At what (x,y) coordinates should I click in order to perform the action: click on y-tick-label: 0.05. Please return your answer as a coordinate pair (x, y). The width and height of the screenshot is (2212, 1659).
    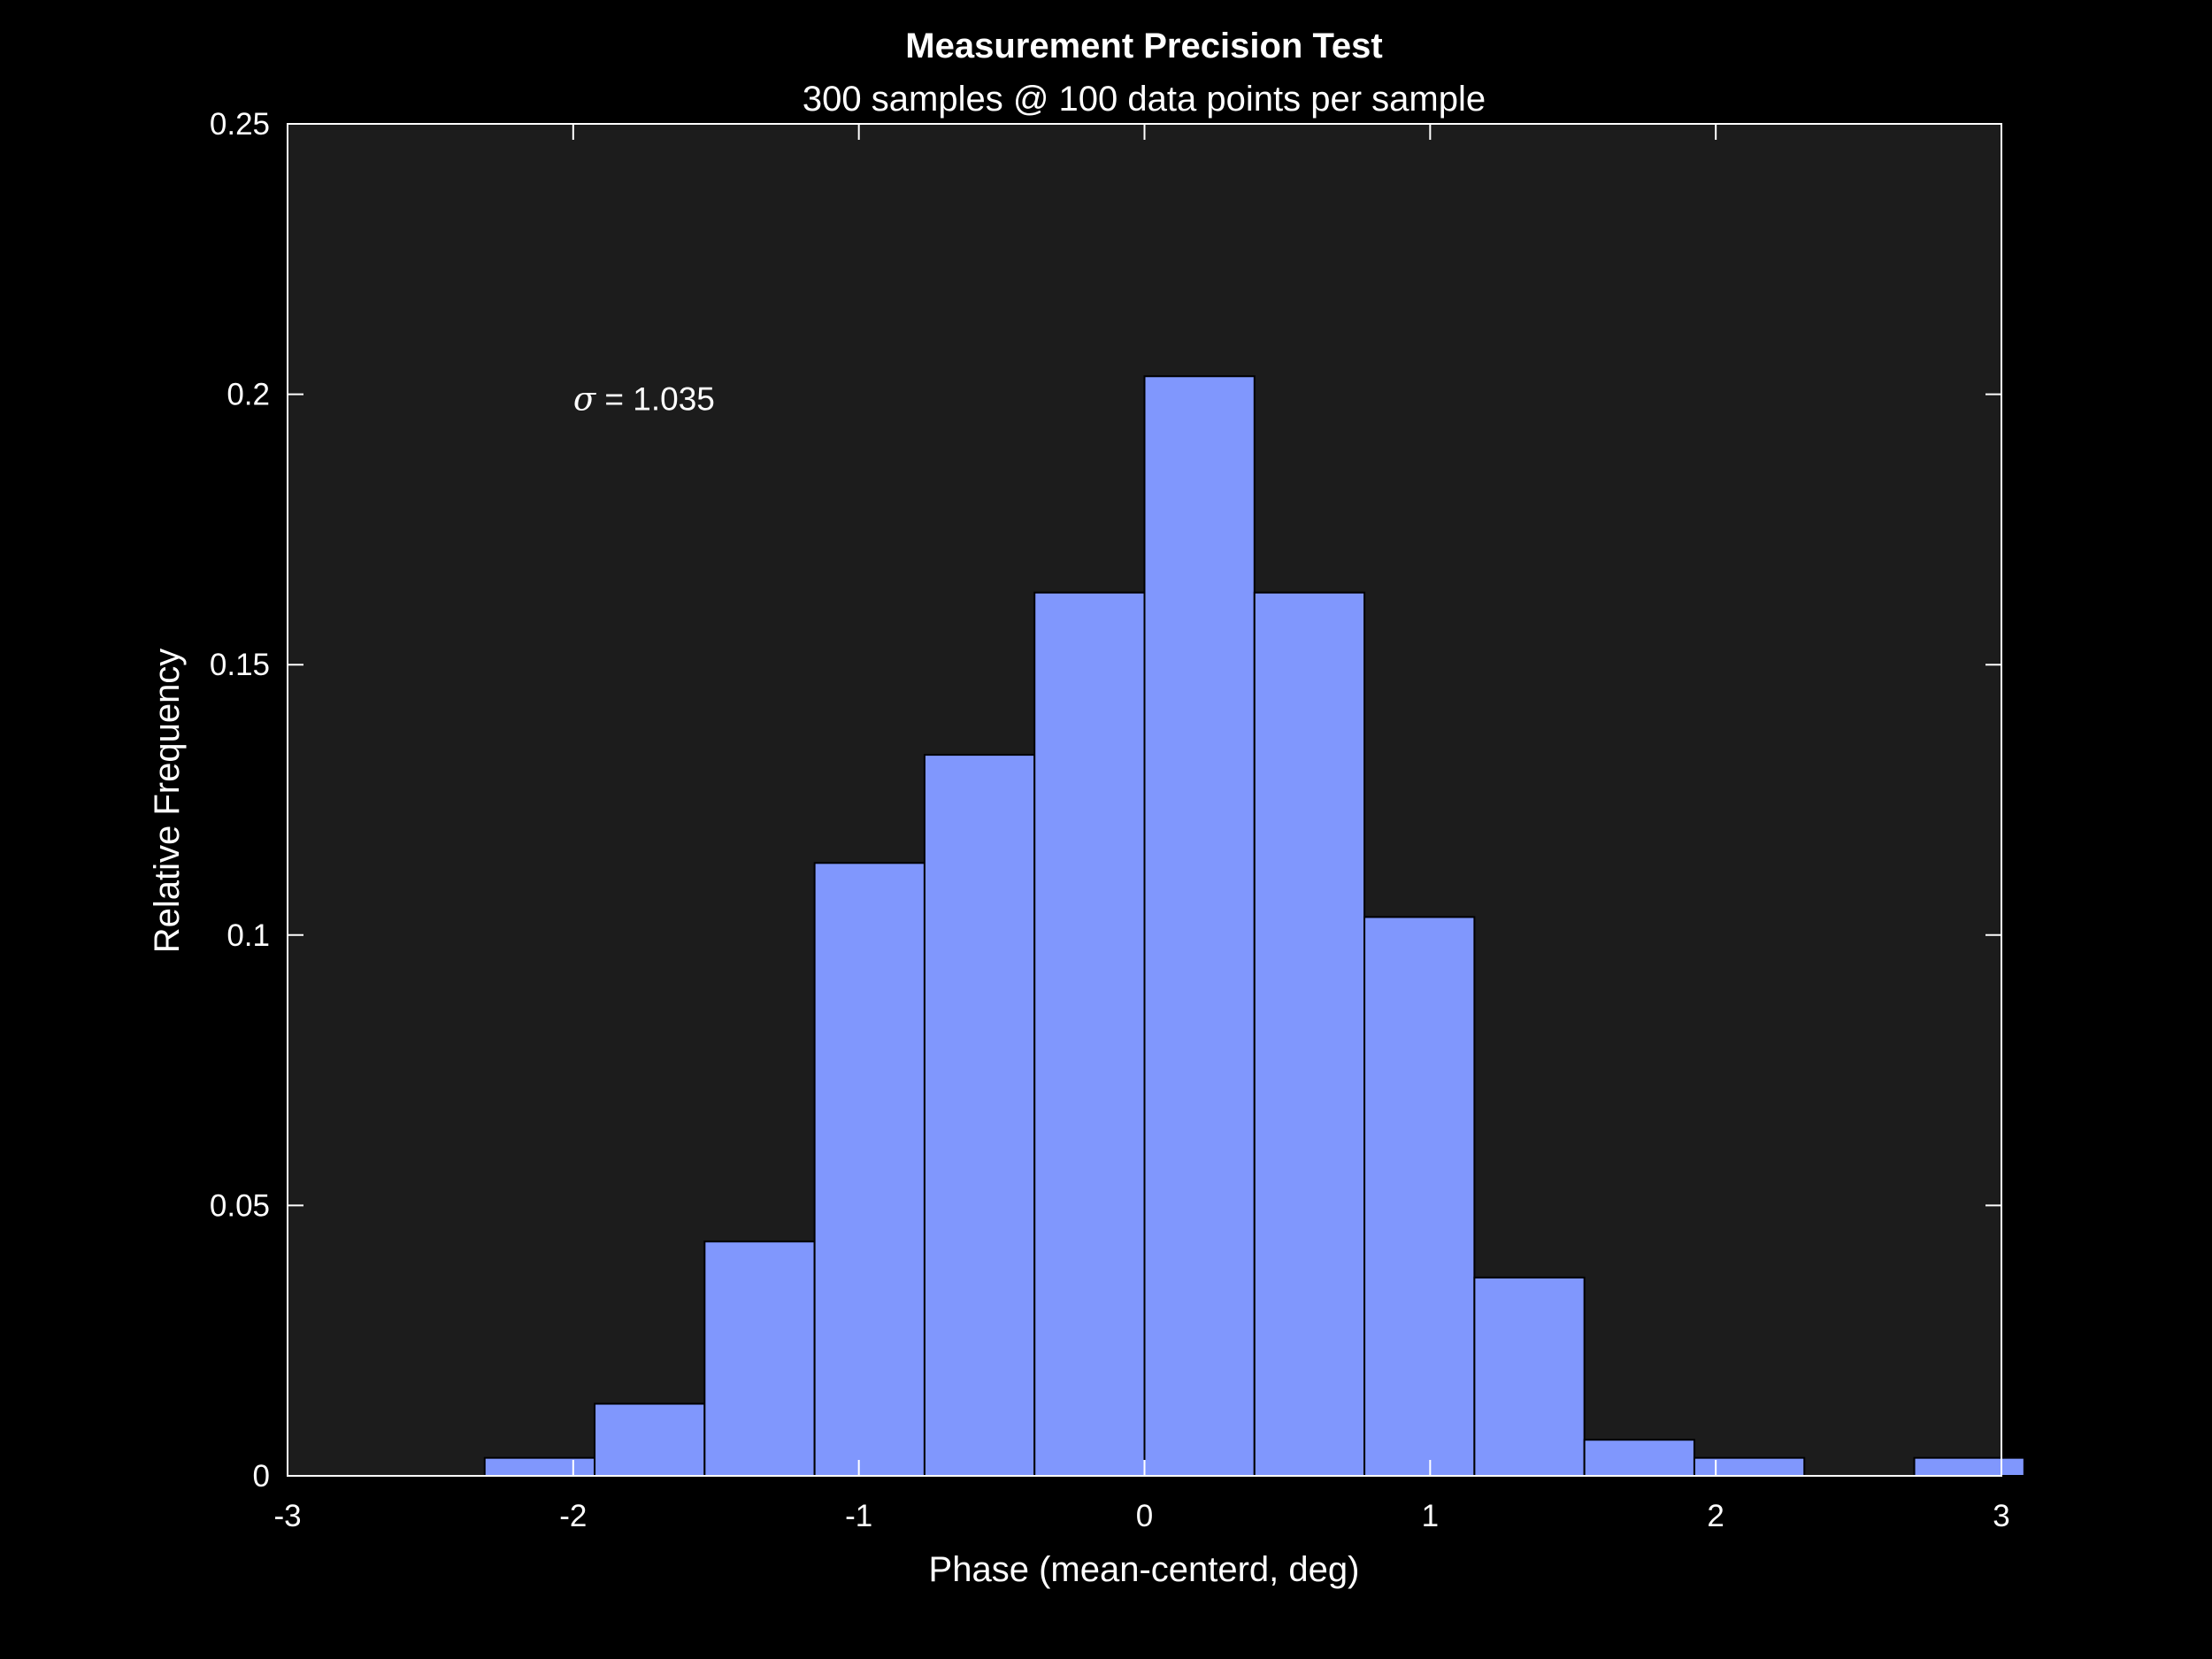
    Looking at the image, I should click on (240, 1206).